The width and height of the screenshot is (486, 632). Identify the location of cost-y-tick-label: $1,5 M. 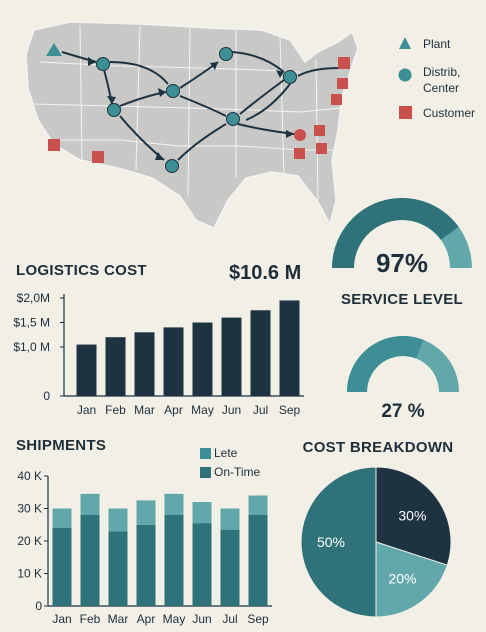
(31, 323).